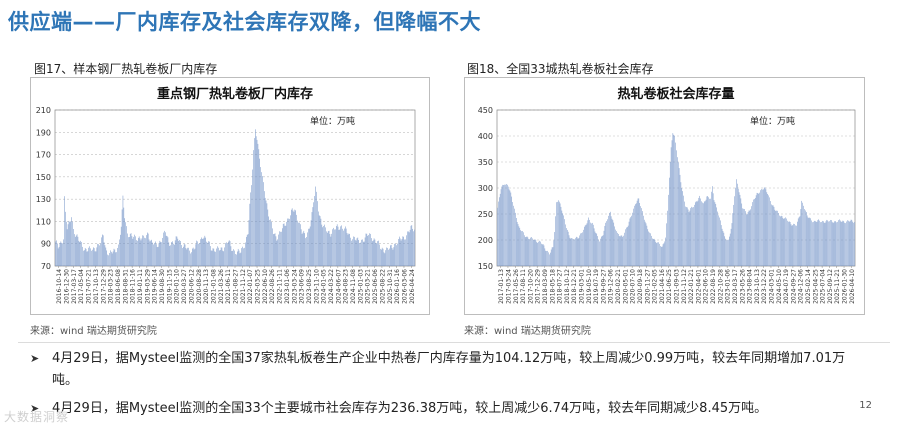  What do you see at coordinates (485, 110) in the screenshot?
I see `y-tick-label: 450` at bounding box center [485, 110].